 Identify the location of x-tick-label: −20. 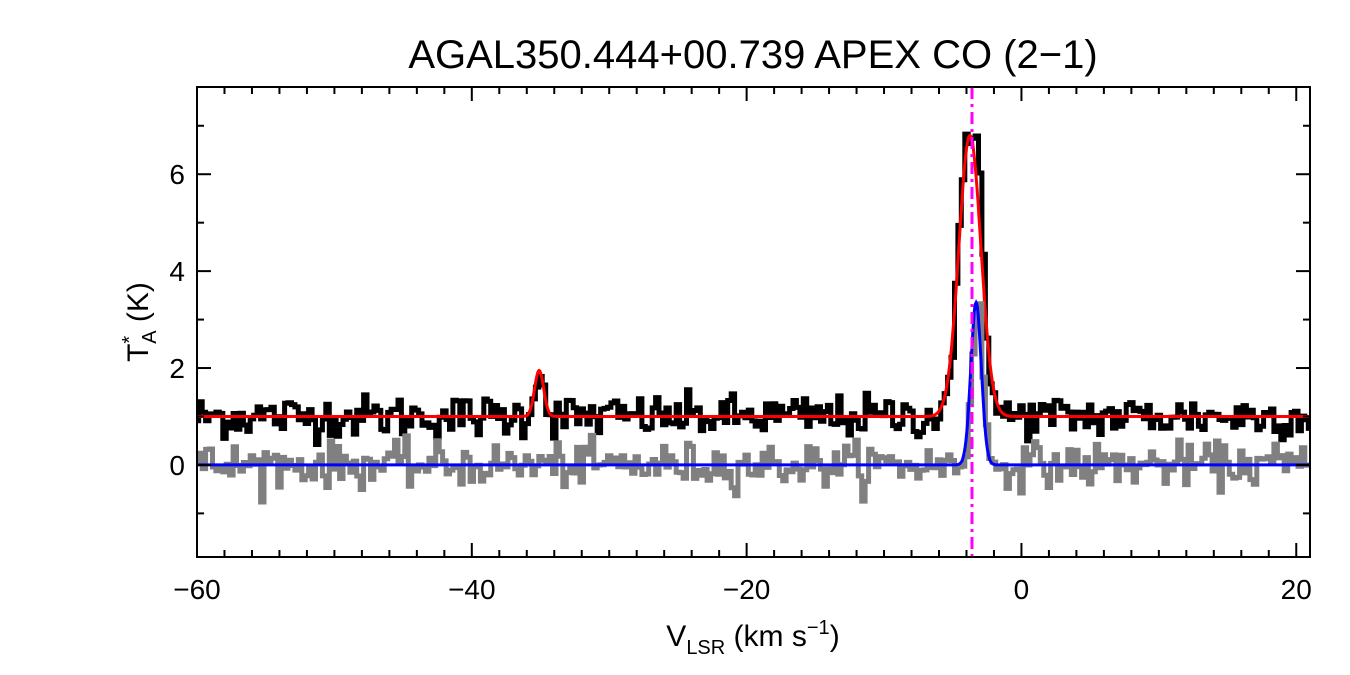
(747, 589).